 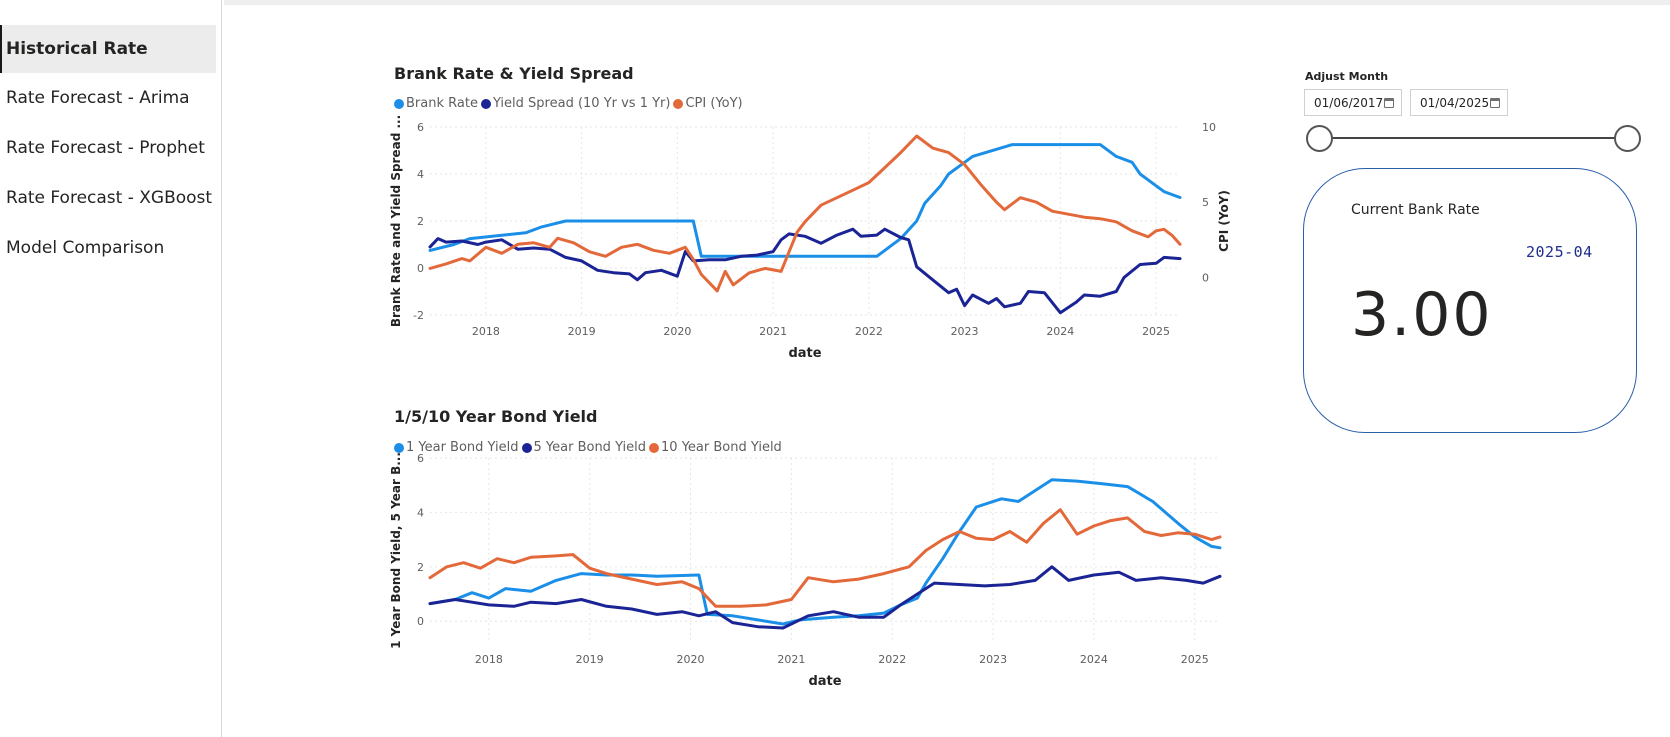 I want to click on chart-title: Brank Rate & Yield Spread, so click(x=514, y=73).